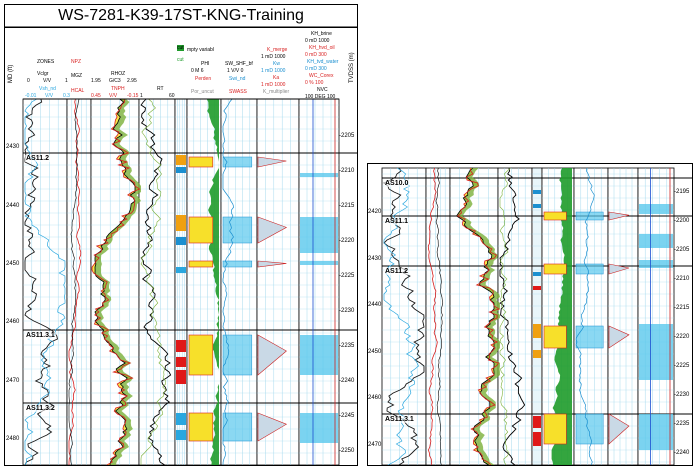  I want to click on phi-track-title: mpty variabl, so click(200, 50).